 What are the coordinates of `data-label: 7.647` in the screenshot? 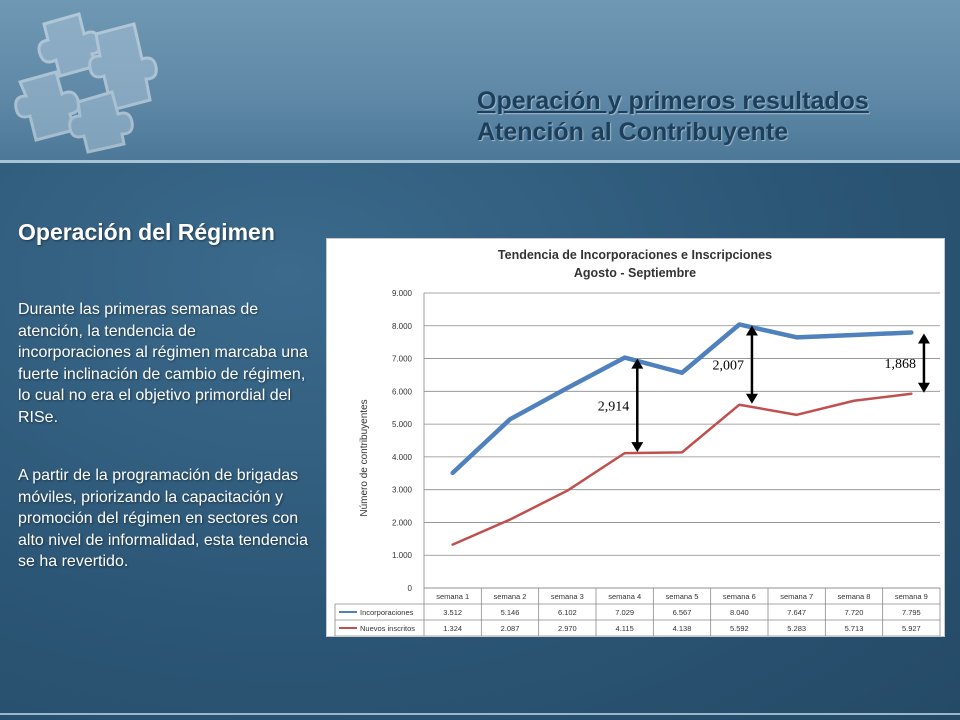 It's located at (796, 612).